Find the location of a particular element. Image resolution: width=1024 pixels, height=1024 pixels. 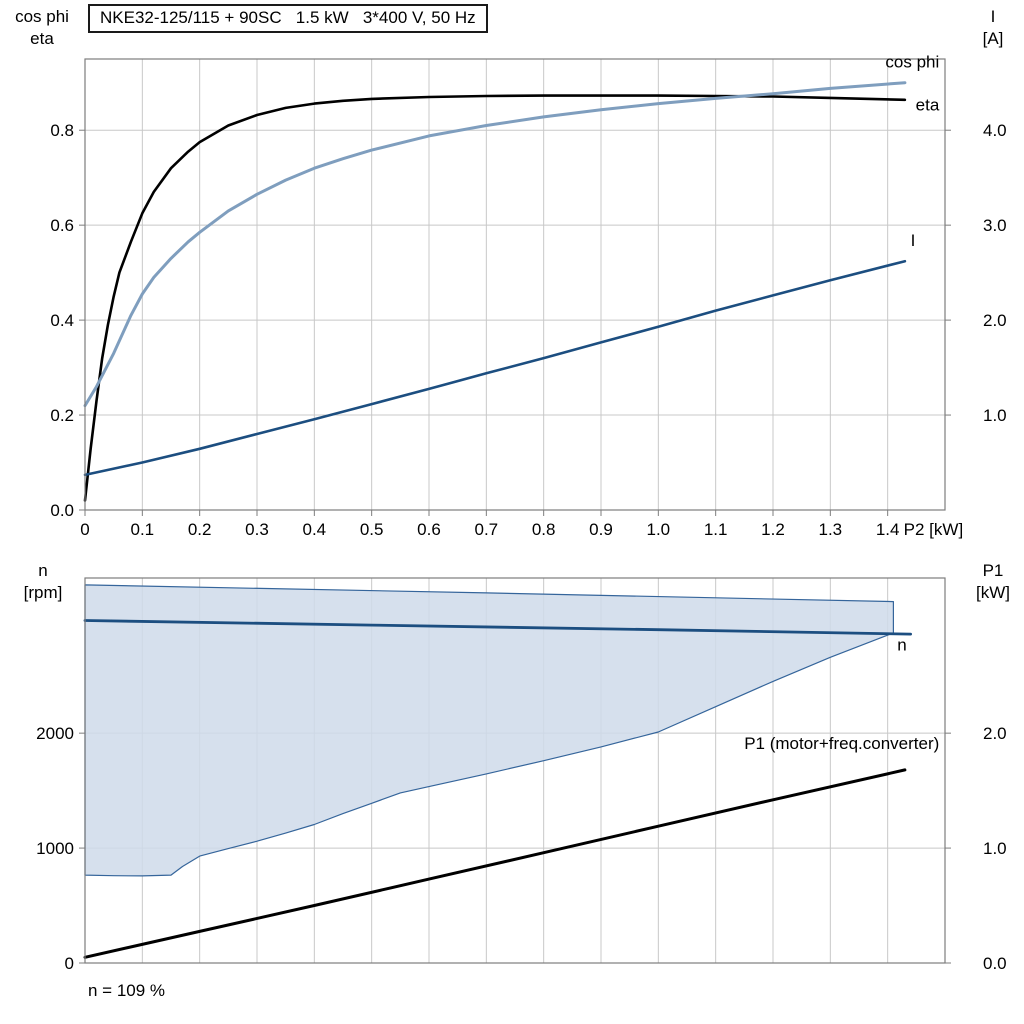

y-left-tick-label: 0.2 is located at coordinates (62, 415).